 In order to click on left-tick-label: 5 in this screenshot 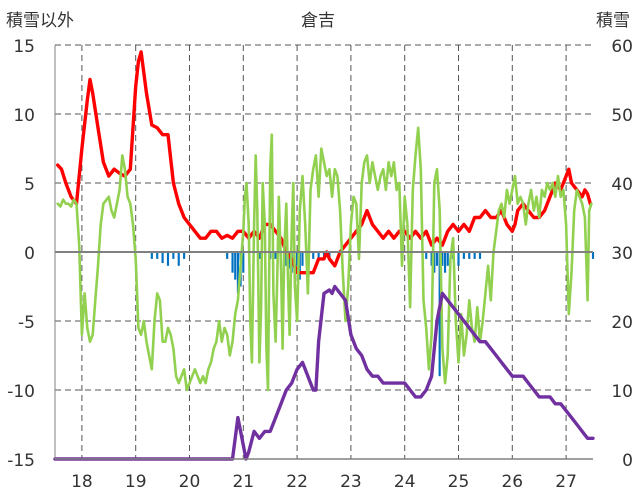, I will do `click(29, 185)`.